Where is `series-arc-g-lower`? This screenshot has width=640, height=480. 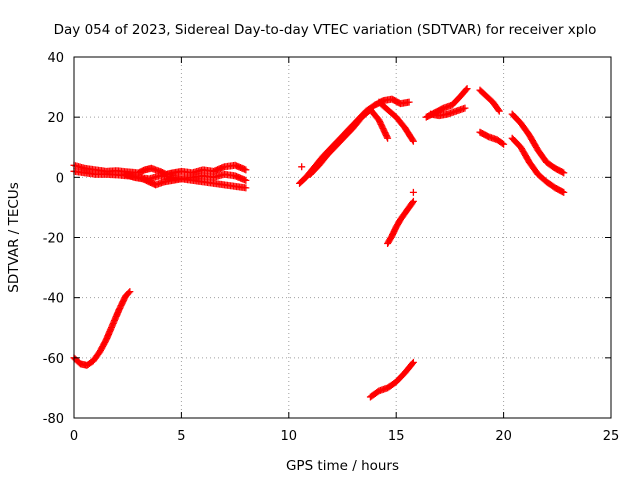
series-arc-g-lower is located at coordinates (492, 138).